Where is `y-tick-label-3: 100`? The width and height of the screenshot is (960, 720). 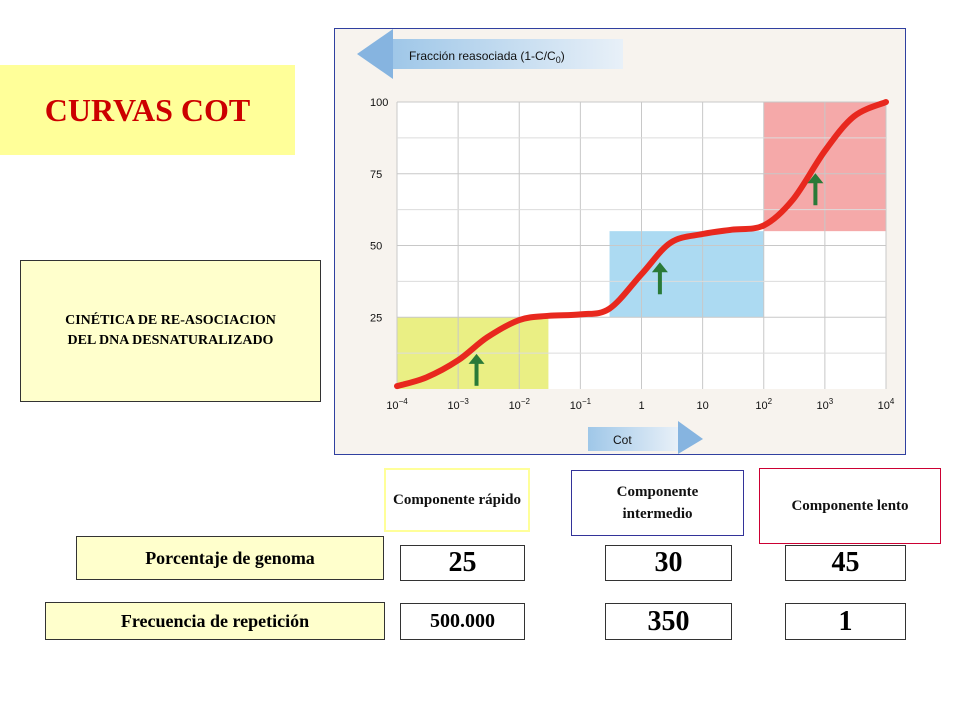 y-tick-label-3: 100 is located at coordinates (379, 103).